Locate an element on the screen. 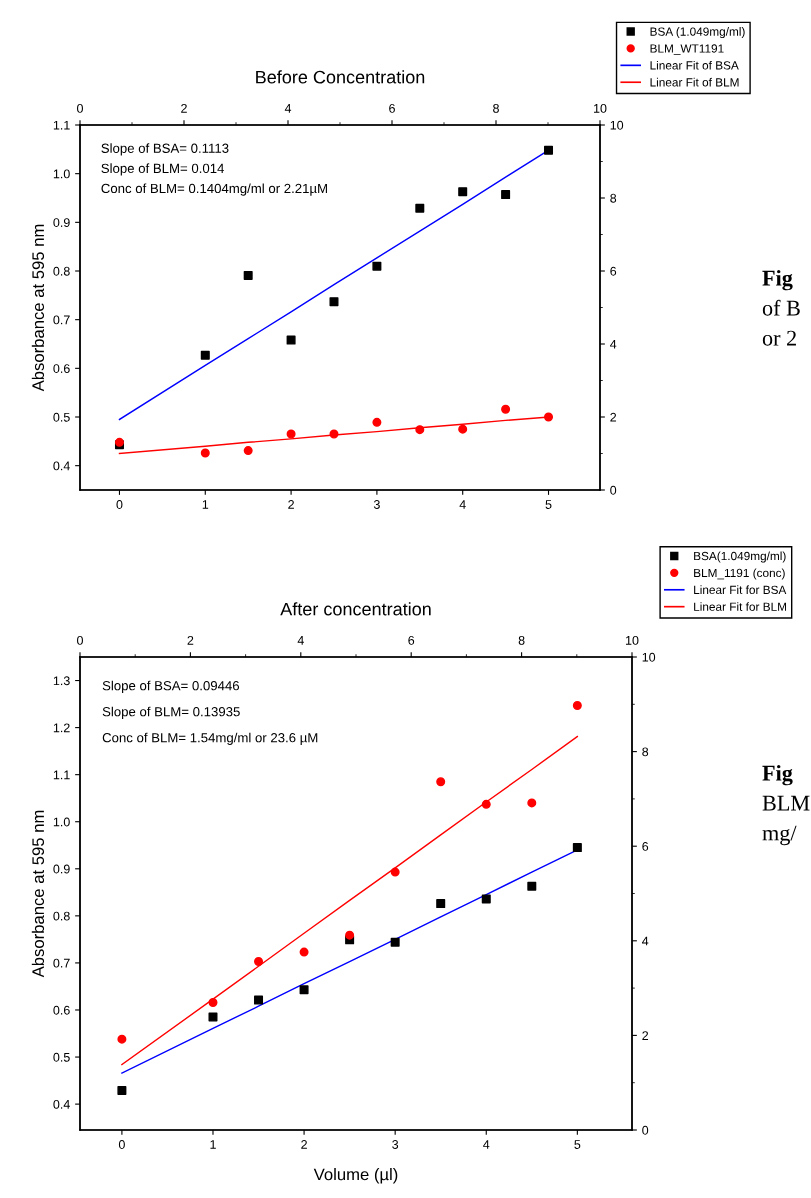 This screenshot has width=811, height=1198. annotation: Conc of BLM= 1.54mg/ml or 23.6 µM is located at coordinates (210, 738).